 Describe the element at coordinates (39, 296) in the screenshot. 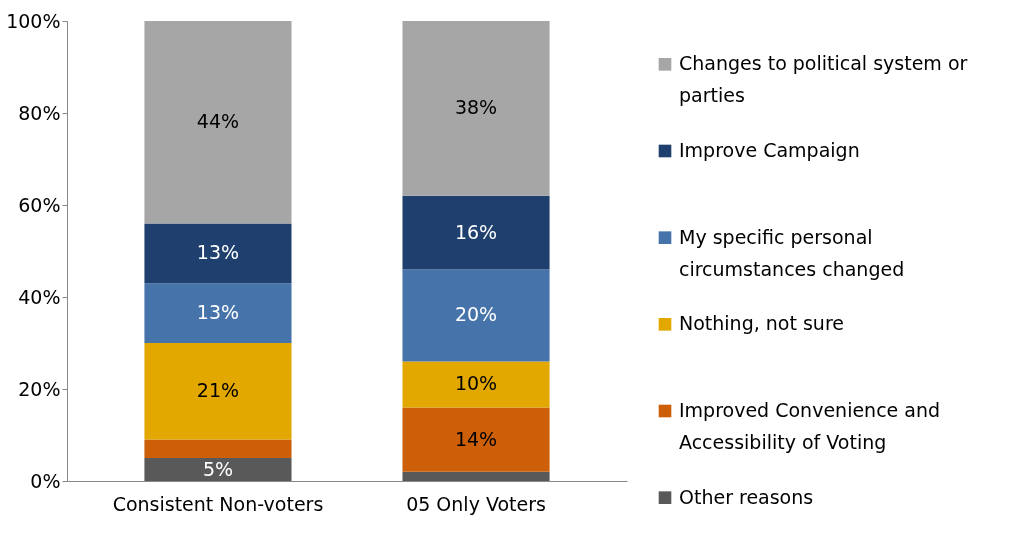

I see `y-tick-label: 40%` at that location.